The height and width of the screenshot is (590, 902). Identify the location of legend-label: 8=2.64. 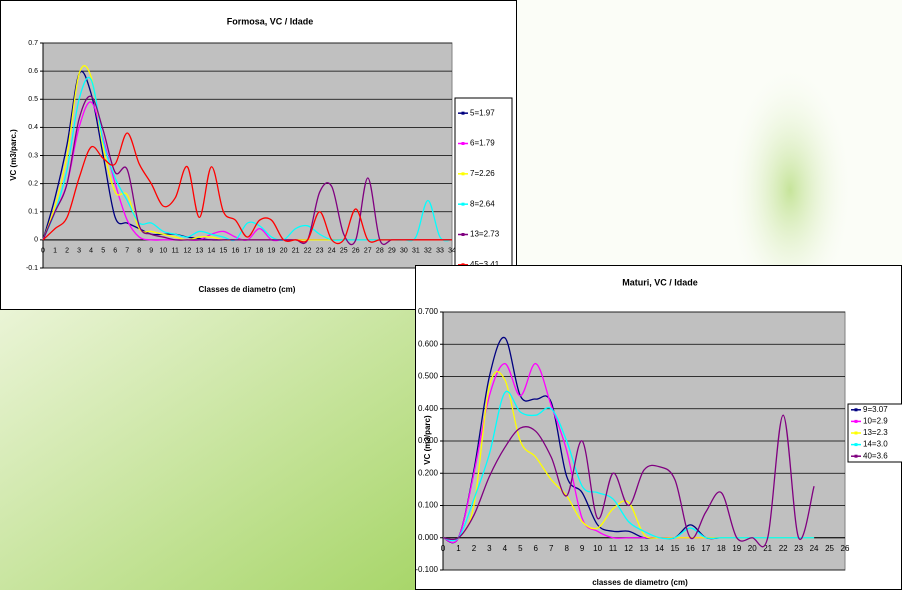
(482, 203).